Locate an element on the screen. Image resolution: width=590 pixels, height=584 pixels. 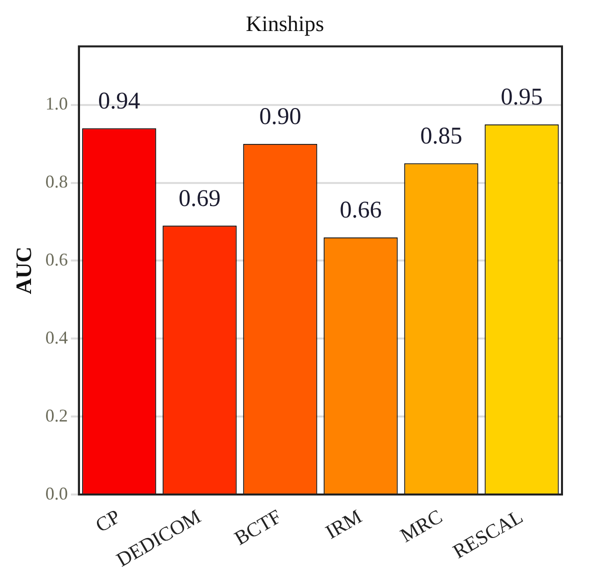
y-tick-label: 0.0 is located at coordinates (56, 493).